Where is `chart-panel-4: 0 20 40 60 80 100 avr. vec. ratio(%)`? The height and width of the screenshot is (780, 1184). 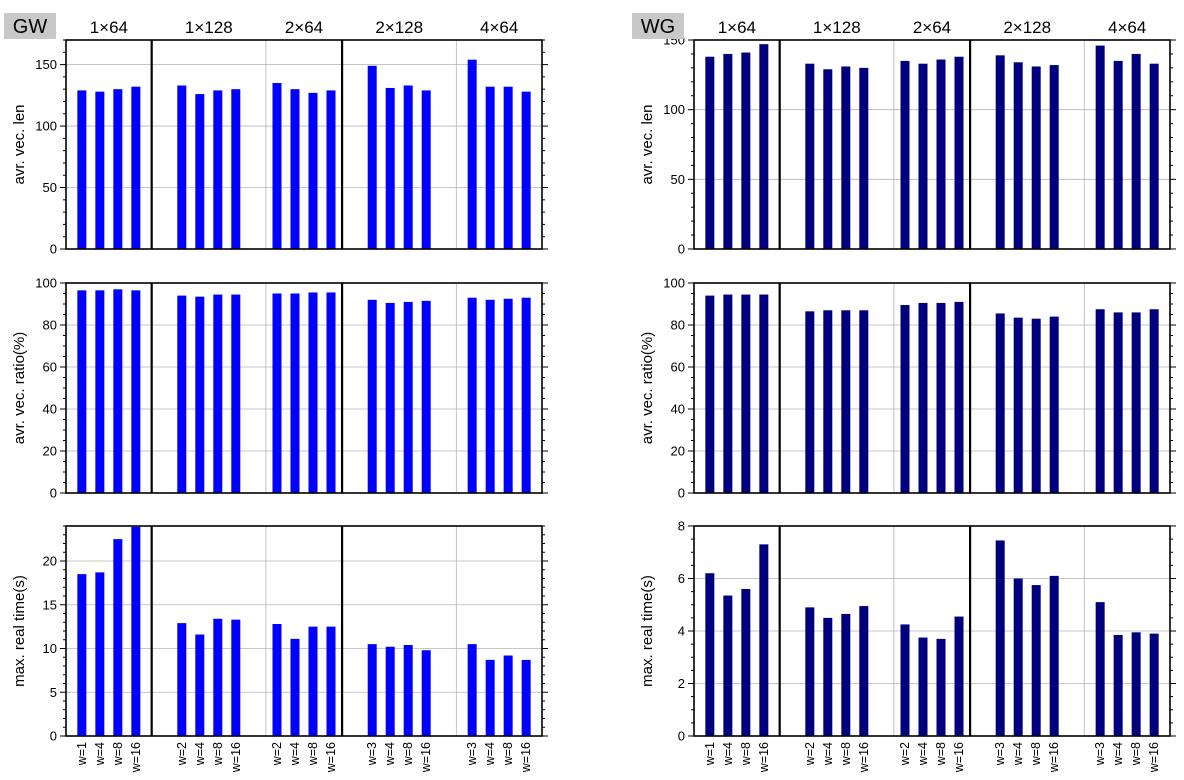
chart-panel-4: 0 20 40 60 80 100 avr. vec. ratio(%) is located at coordinates (907, 388).